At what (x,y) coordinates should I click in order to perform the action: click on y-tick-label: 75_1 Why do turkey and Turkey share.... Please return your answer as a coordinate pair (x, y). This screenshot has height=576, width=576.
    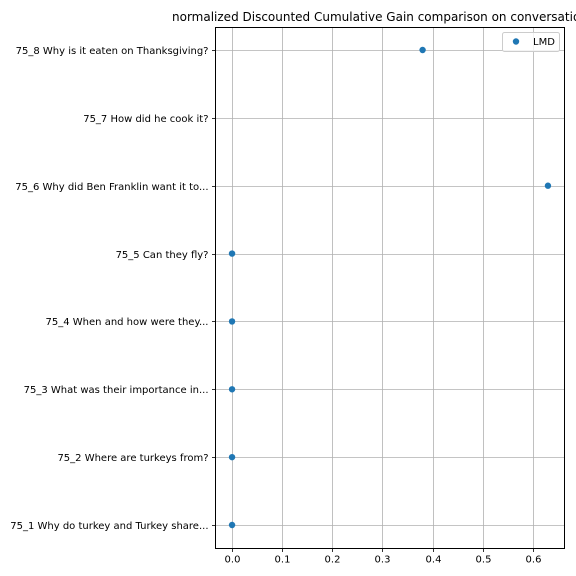
    Looking at the image, I should click on (109, 526).